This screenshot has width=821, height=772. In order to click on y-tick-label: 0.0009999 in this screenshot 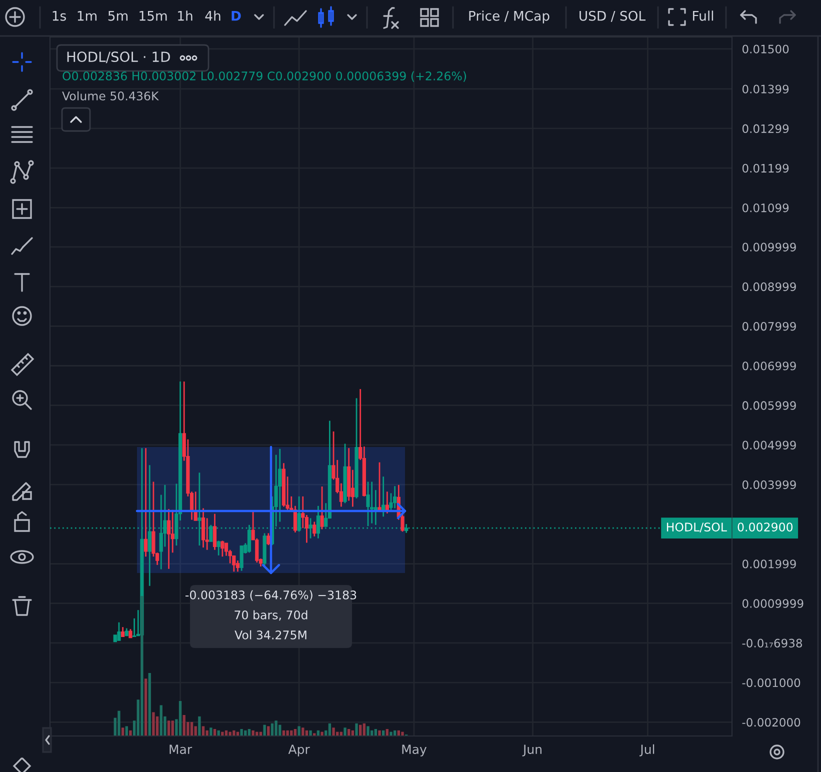, I will do `click(773, 603)`.